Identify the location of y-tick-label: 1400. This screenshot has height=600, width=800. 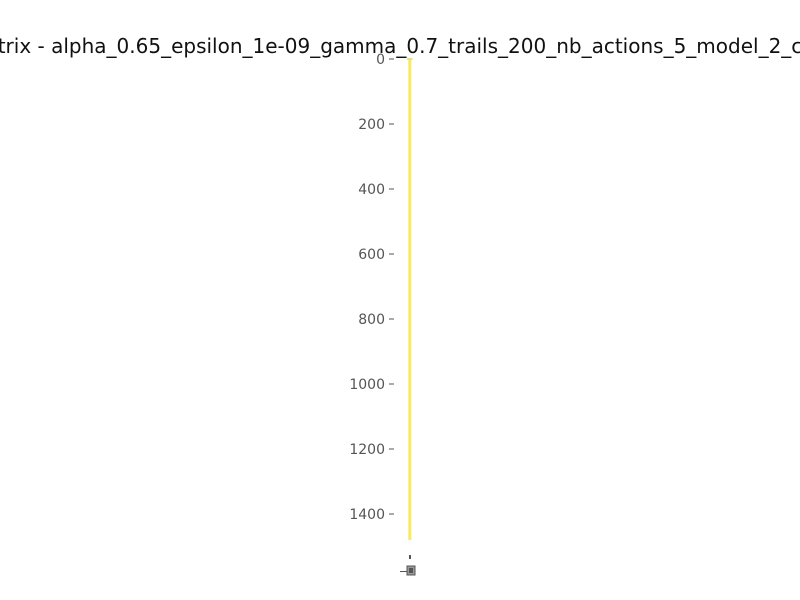
(367, 515).